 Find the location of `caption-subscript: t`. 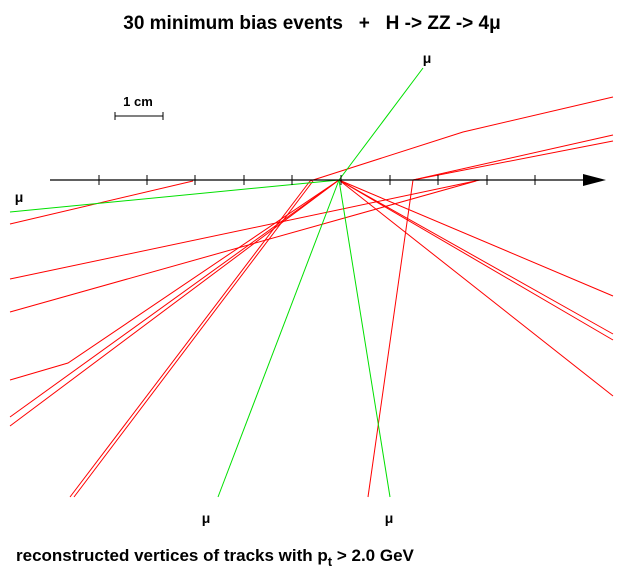

caption-subscript: t is located at coordinates (330, 561).